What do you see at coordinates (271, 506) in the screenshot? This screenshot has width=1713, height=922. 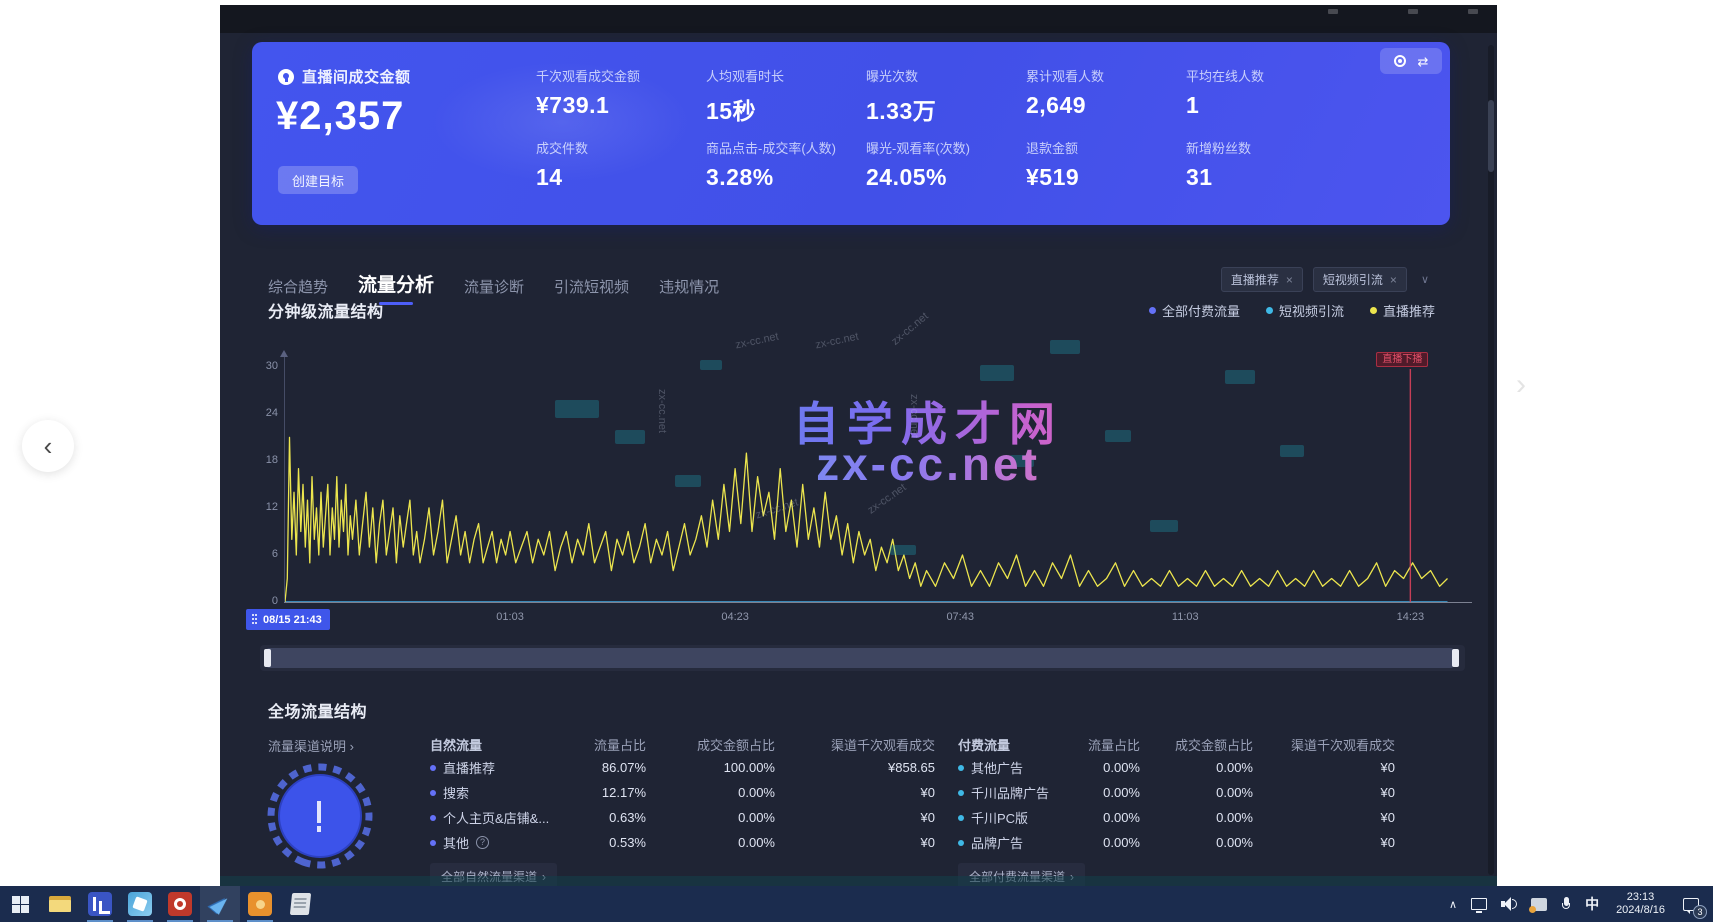 I see `y-axis-tick: 12` at bounding box center [271, 506].